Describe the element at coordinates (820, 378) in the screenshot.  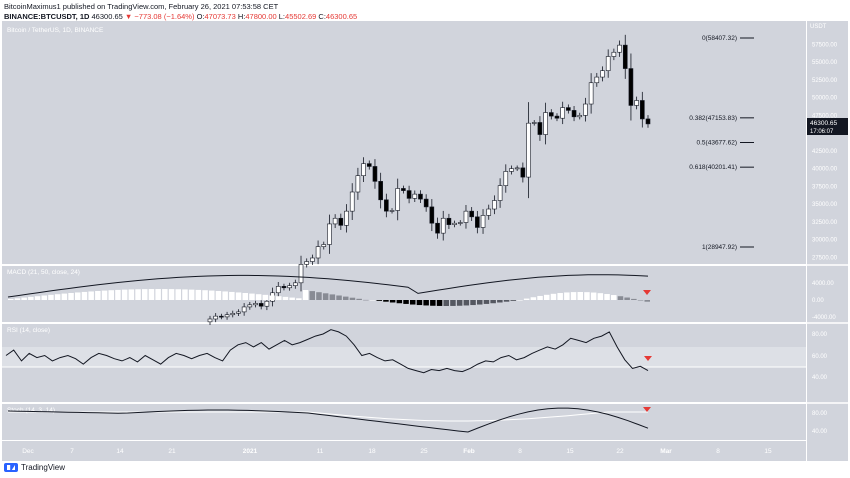
I see `rsi-tick-label: 40.00` at that location.